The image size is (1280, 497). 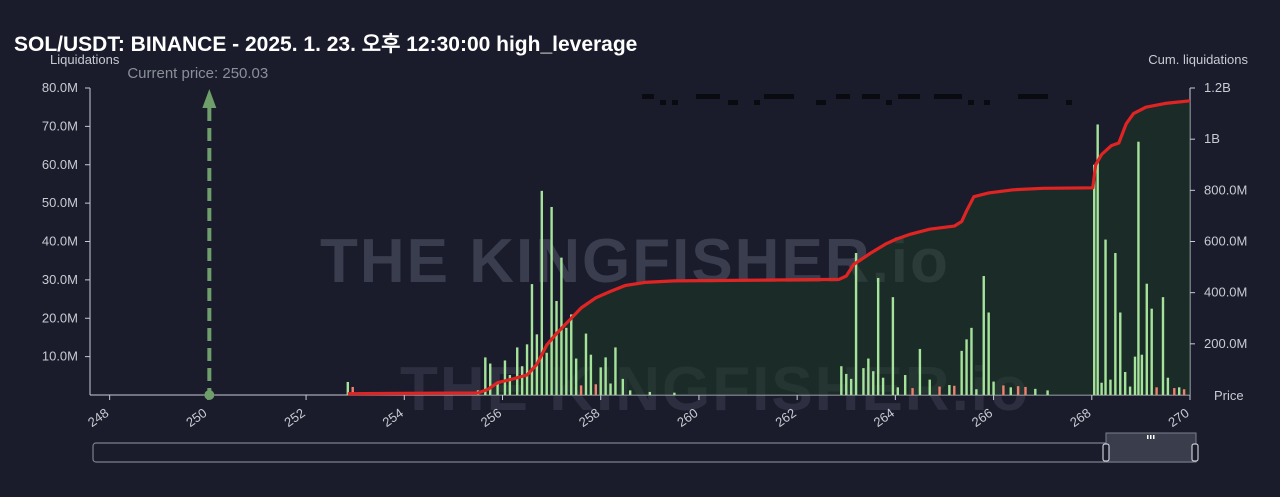 I want to click on range-slider-right-handle, so click(x=1195, y=452).